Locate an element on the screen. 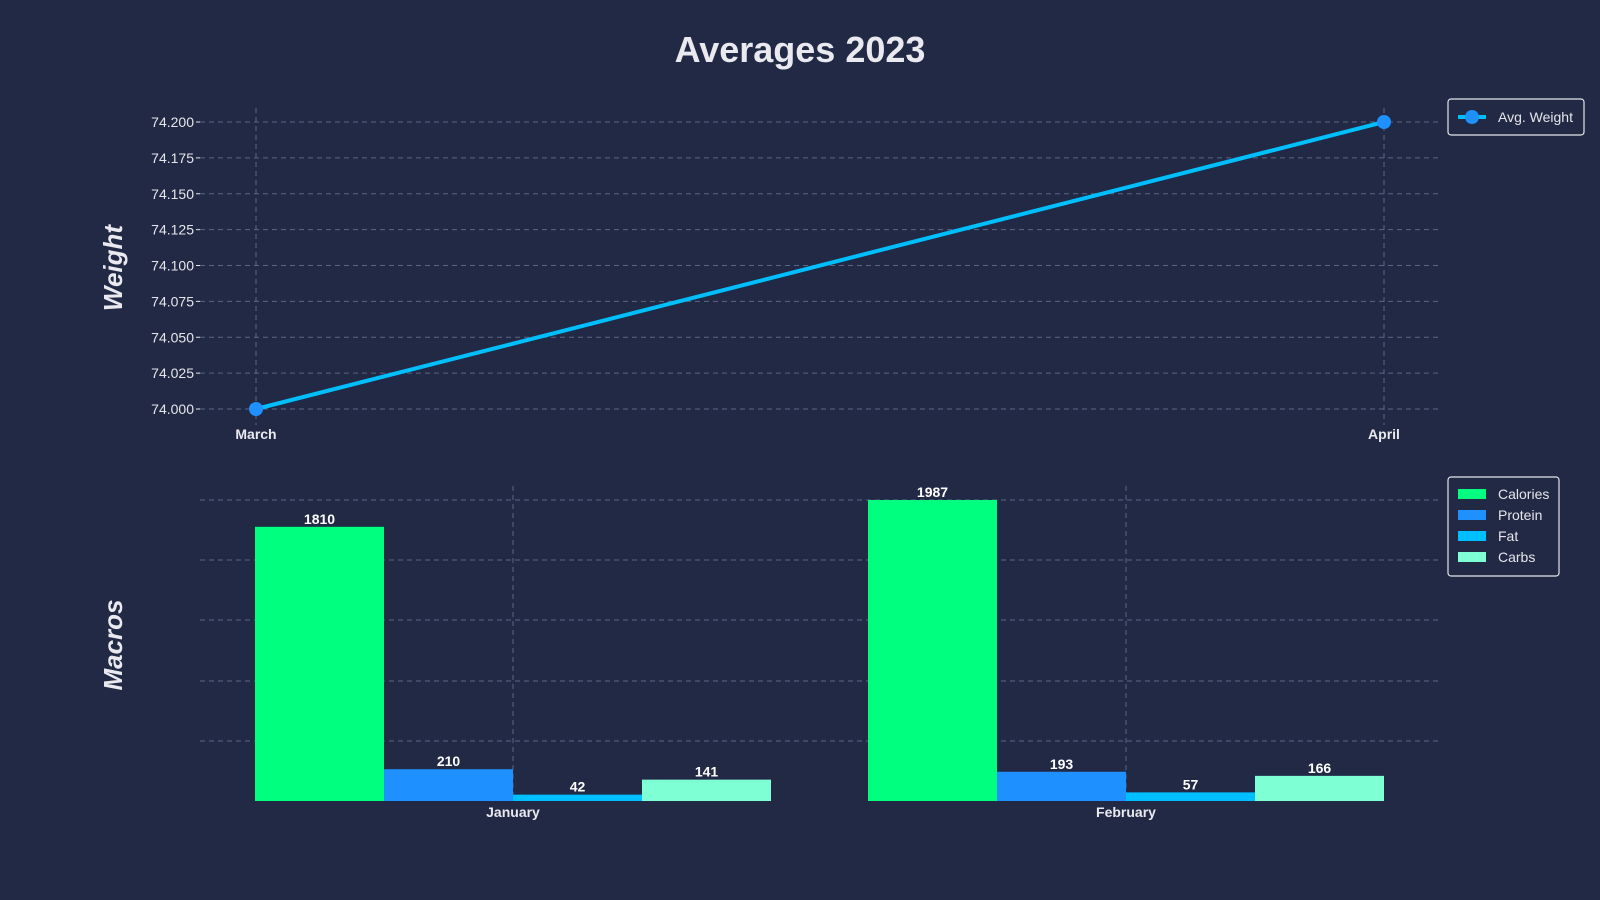 The image size is (1600, 900). macros-axis-label: Macros is located at coordinates (113, 644).